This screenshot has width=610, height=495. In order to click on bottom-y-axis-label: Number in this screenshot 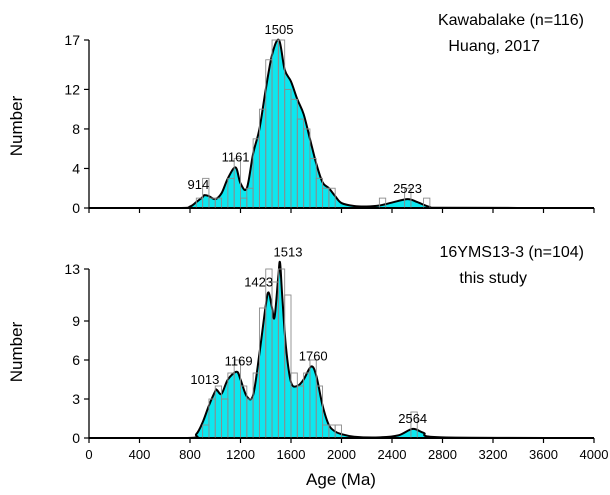, I will do `click(16, 351)`.